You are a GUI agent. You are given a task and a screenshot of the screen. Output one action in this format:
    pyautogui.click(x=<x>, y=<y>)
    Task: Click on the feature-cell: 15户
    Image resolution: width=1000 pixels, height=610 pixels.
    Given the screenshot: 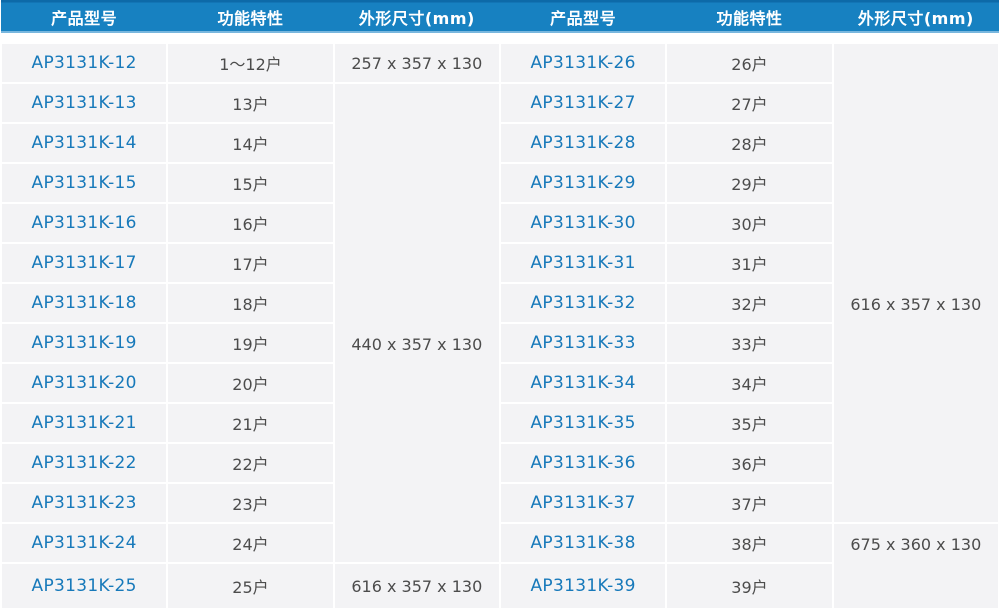 What is the action you would take?
    pyautogui.click(x=250, y=183)
    